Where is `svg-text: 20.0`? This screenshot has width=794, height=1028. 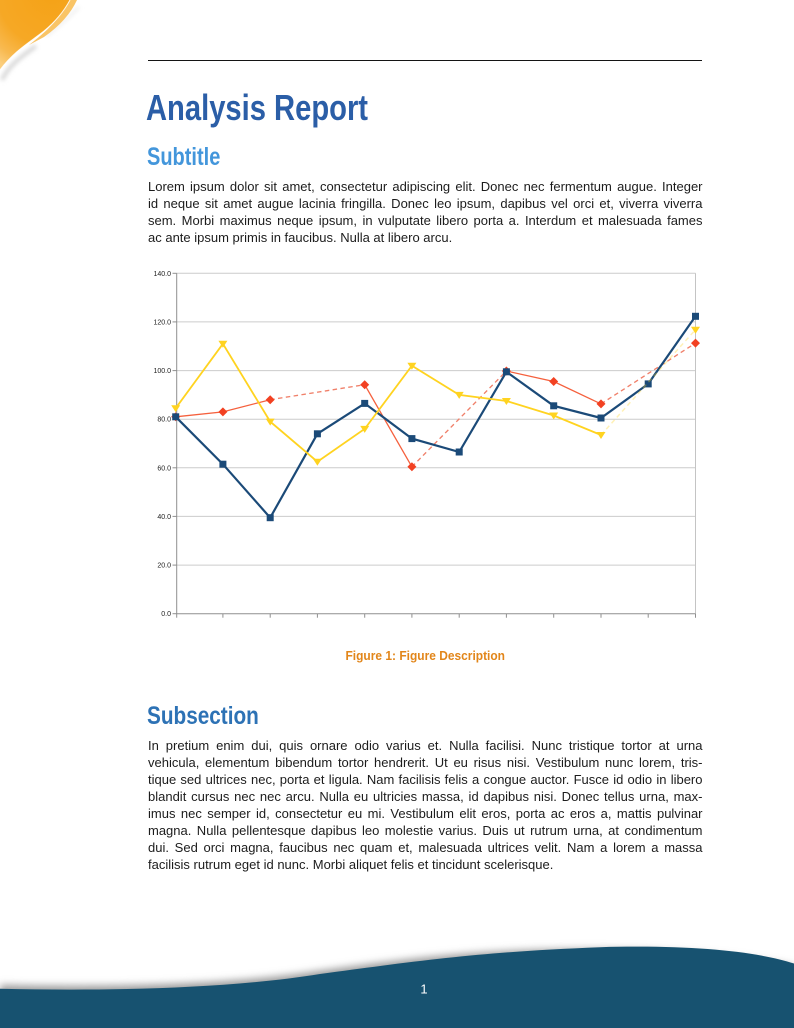 svg-text: 20.0 is located at coordinates (164, 566).